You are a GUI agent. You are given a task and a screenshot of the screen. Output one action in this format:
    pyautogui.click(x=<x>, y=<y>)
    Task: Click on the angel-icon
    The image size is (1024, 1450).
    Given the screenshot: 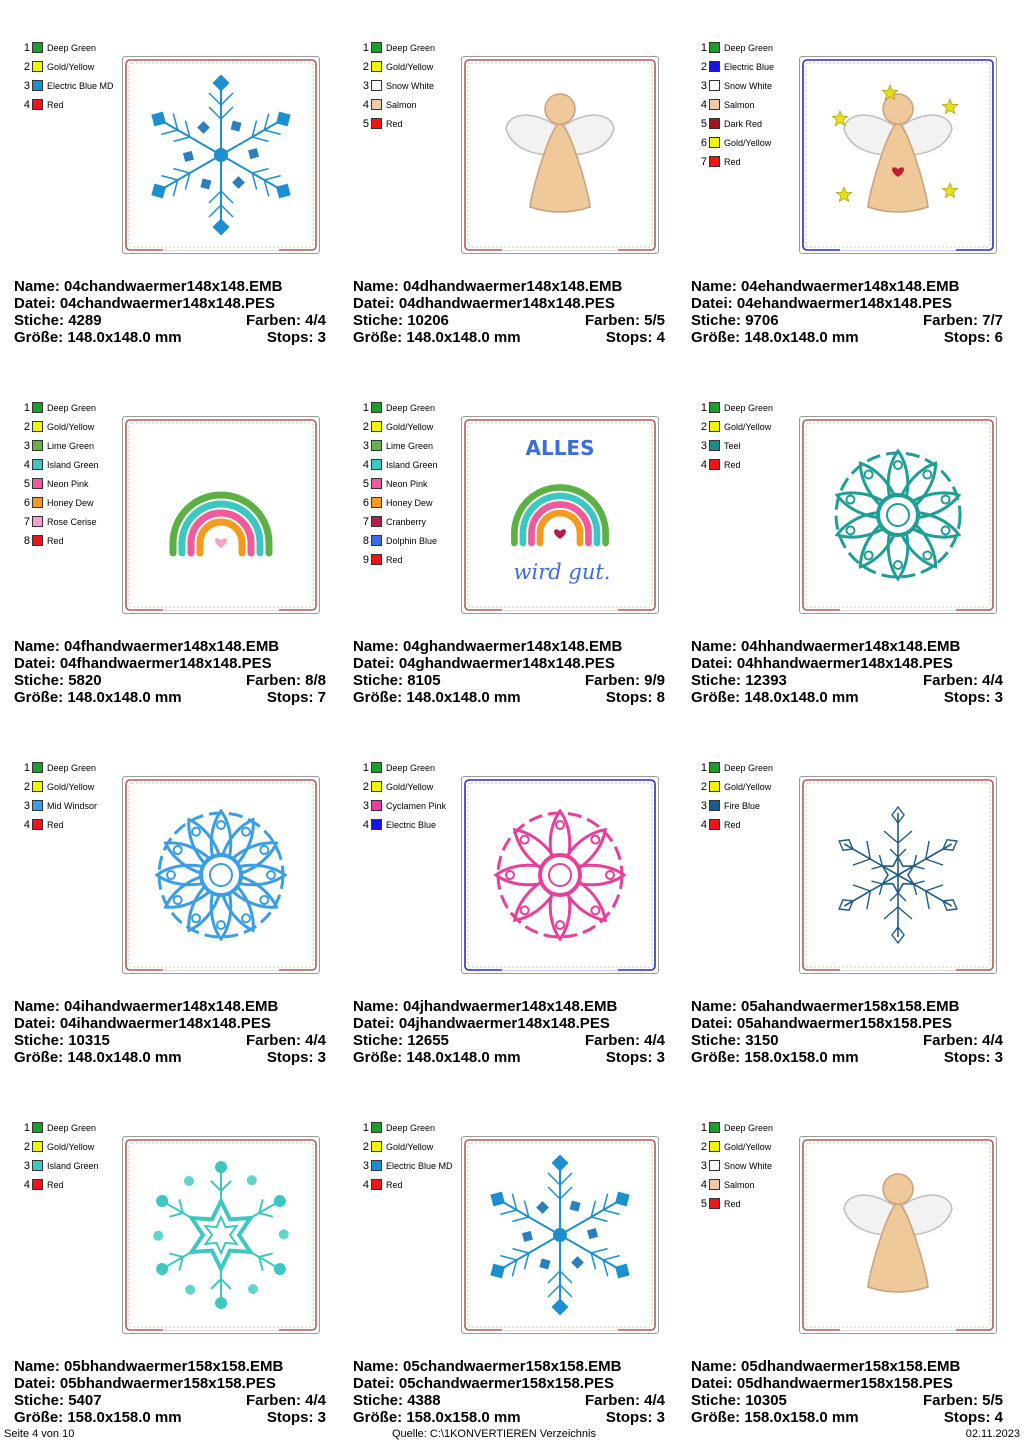 What is the action you would take?
    pyautogui.click(x=898, y=1233)
    